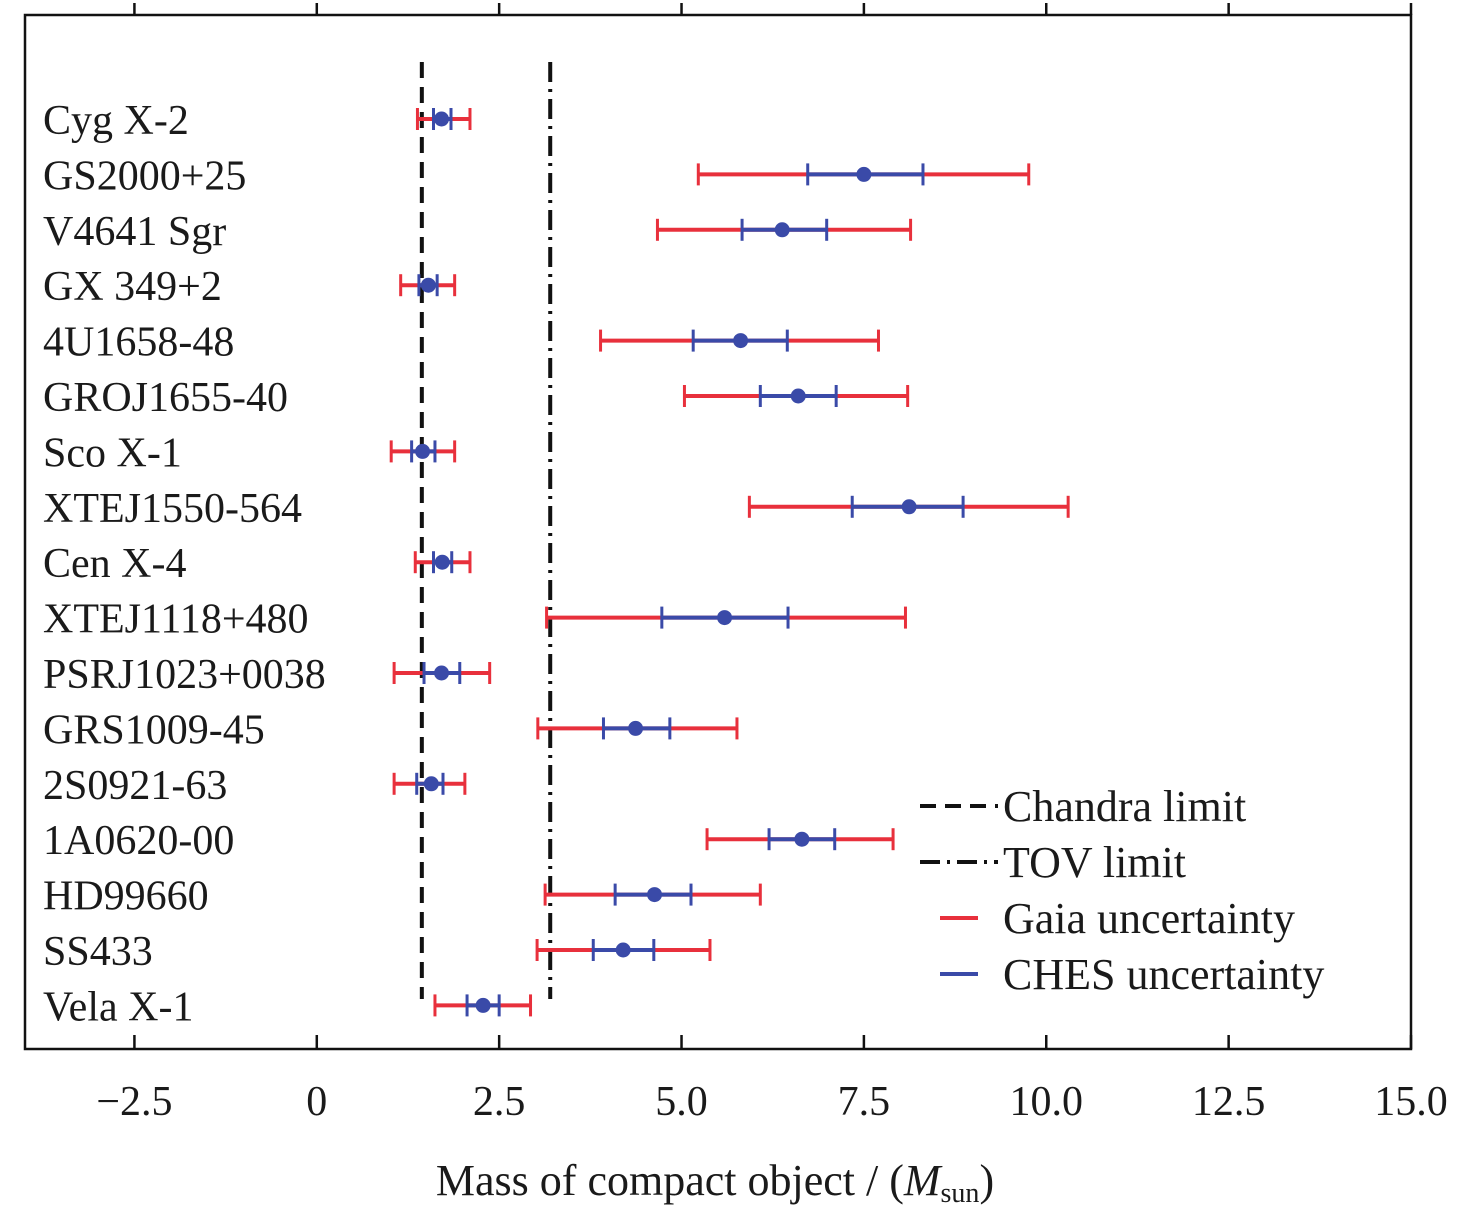  I want to click on x-axis-label-symbol: M, so click(923, 1180).